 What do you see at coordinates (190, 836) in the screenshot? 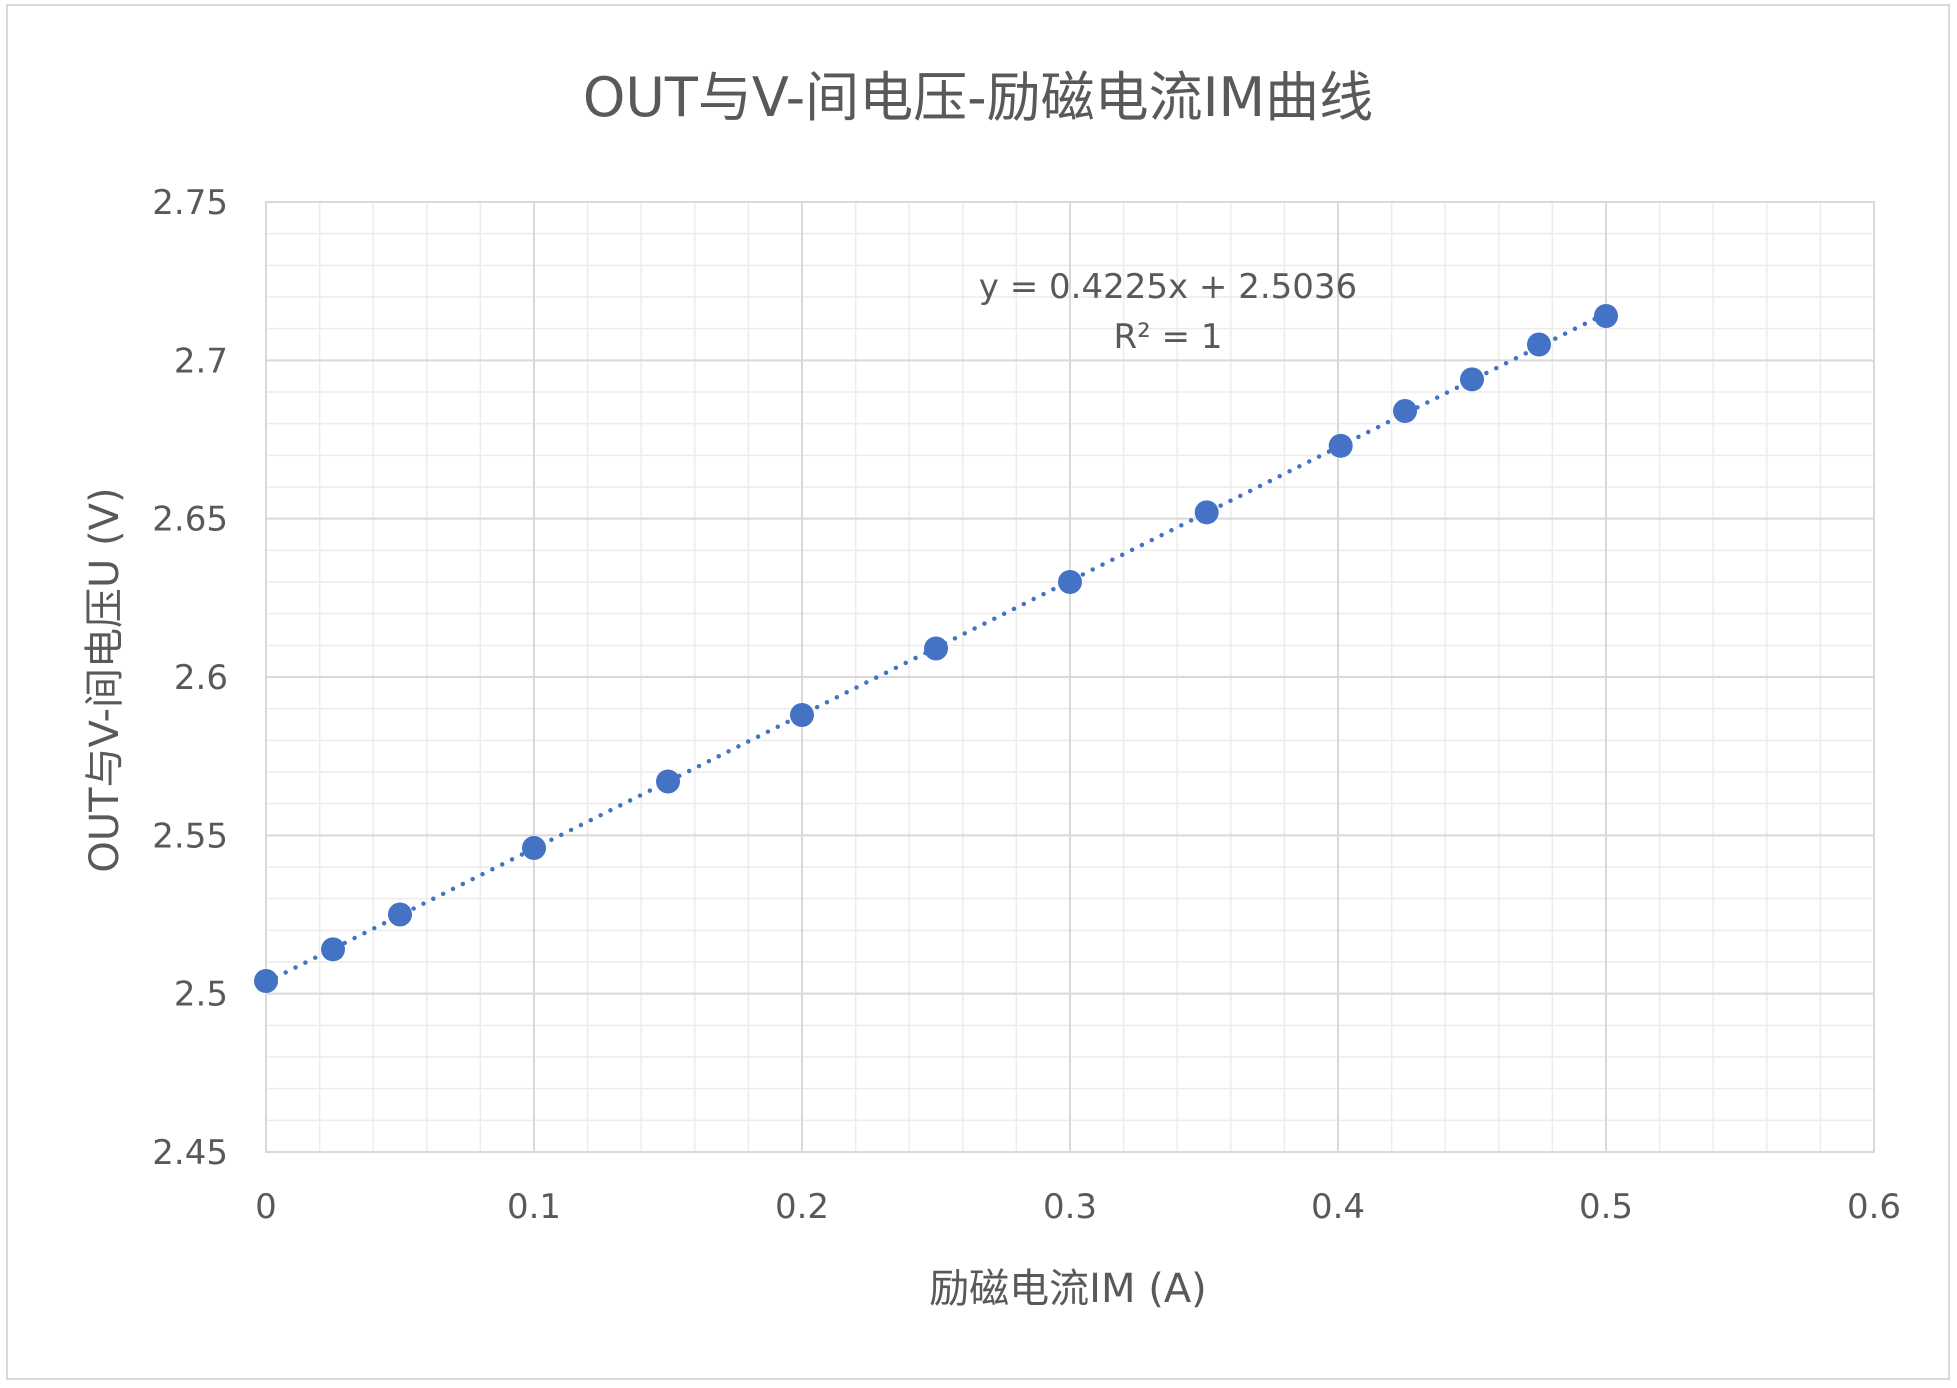
I see `y-tick-label: 2.55` at bounding box center [190, 836].